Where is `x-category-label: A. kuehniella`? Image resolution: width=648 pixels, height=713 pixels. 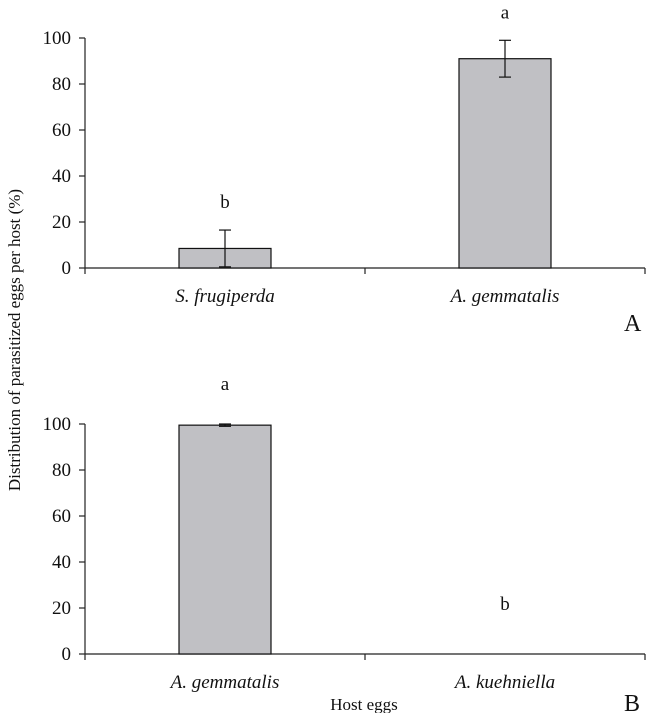
x-category-label: A. kuehniella is located at coordinates (504, 682).